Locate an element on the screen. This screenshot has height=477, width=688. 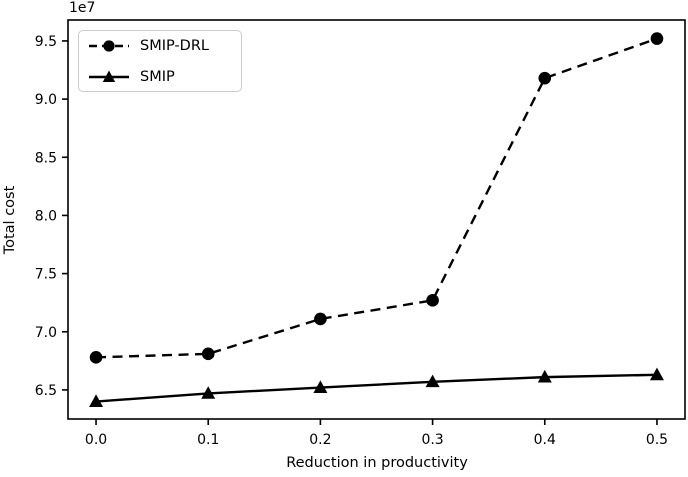
x-tick-label: 0.2 is located at coordinates (320, 440).